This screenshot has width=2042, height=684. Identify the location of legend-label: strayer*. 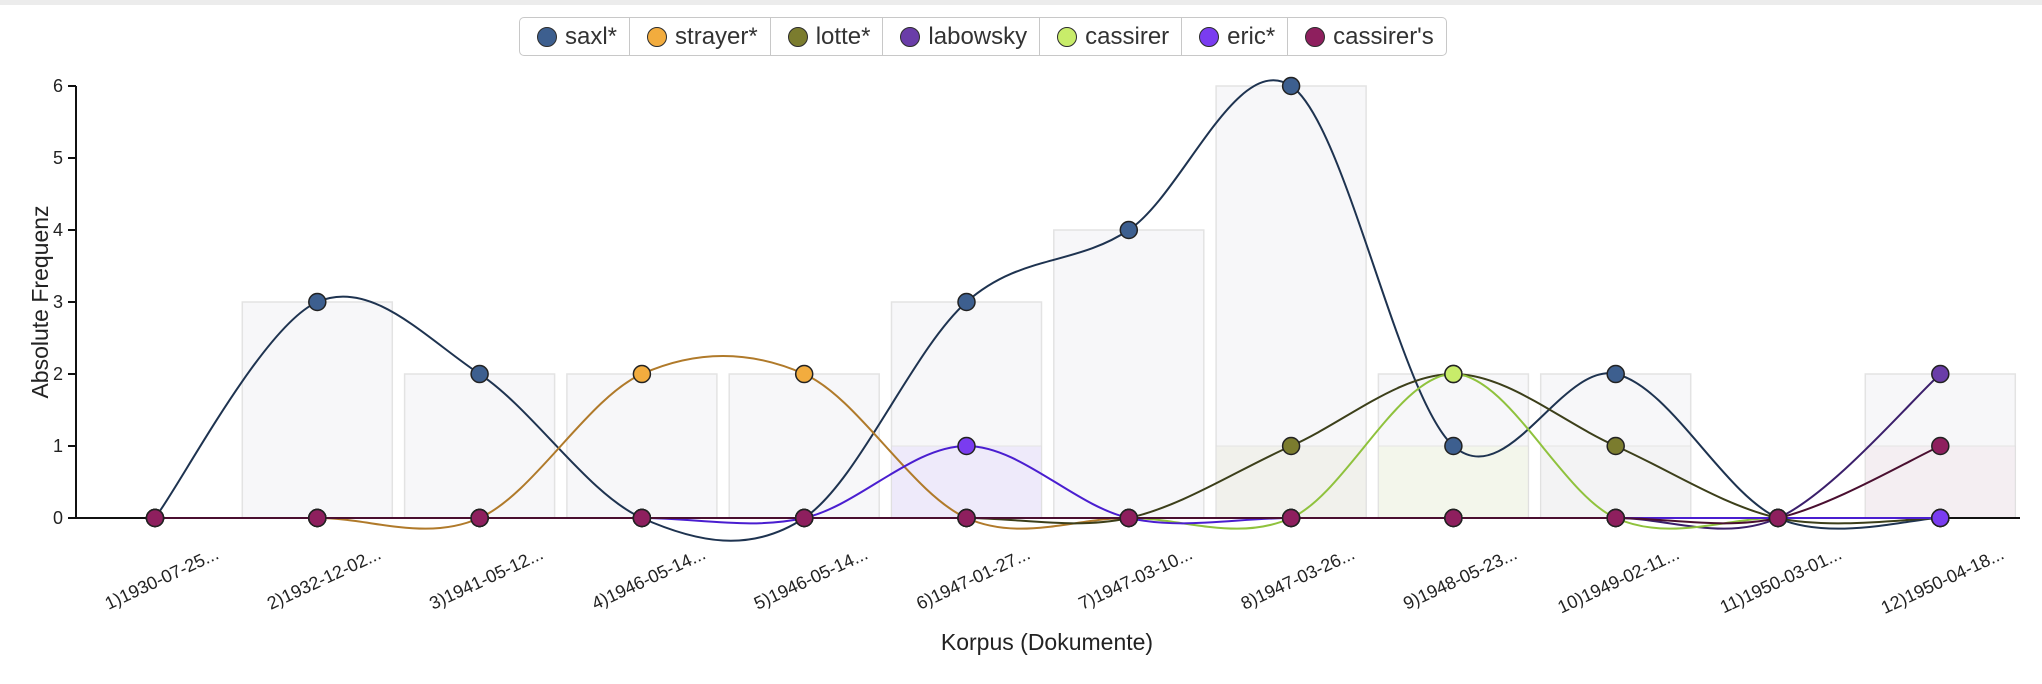
(716, 36).